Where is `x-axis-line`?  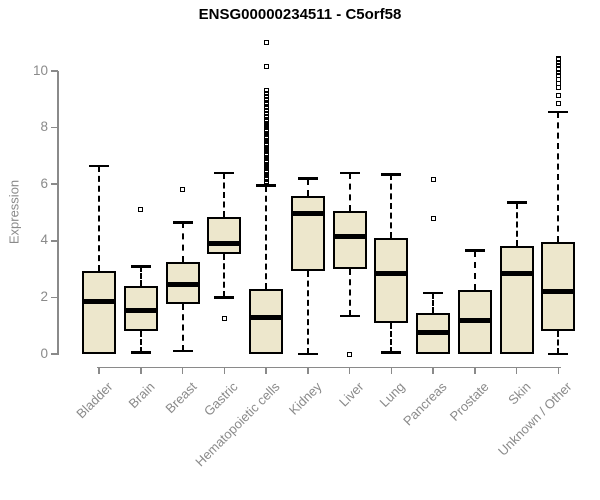
x-axis-line is located at coordinates (329, 367).